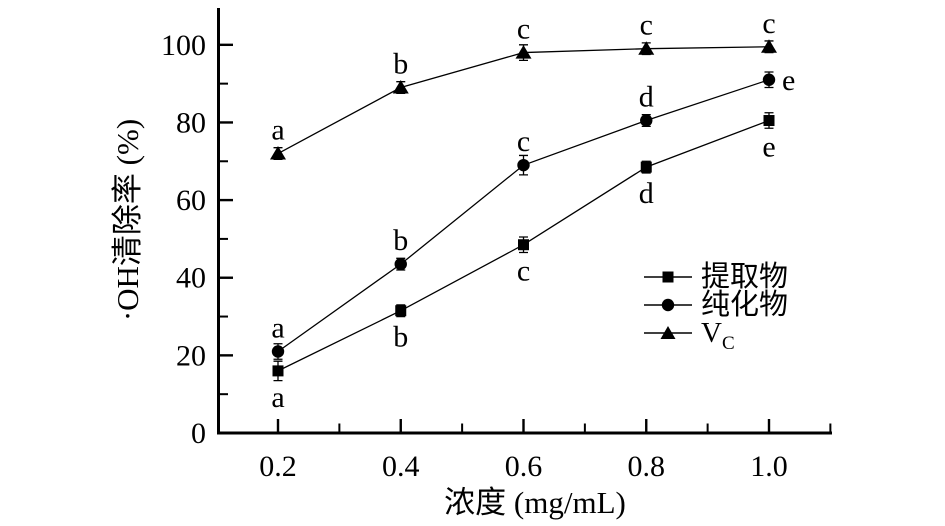 This screenshot has width=945, height=526. I want to click on x-tick-label: 0.4, so click(401, 466).